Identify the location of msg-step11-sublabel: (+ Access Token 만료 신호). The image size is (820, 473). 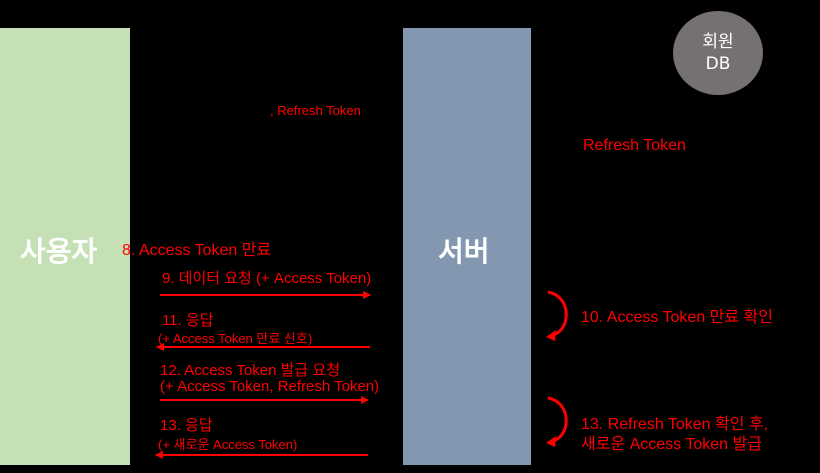
(235, 338).